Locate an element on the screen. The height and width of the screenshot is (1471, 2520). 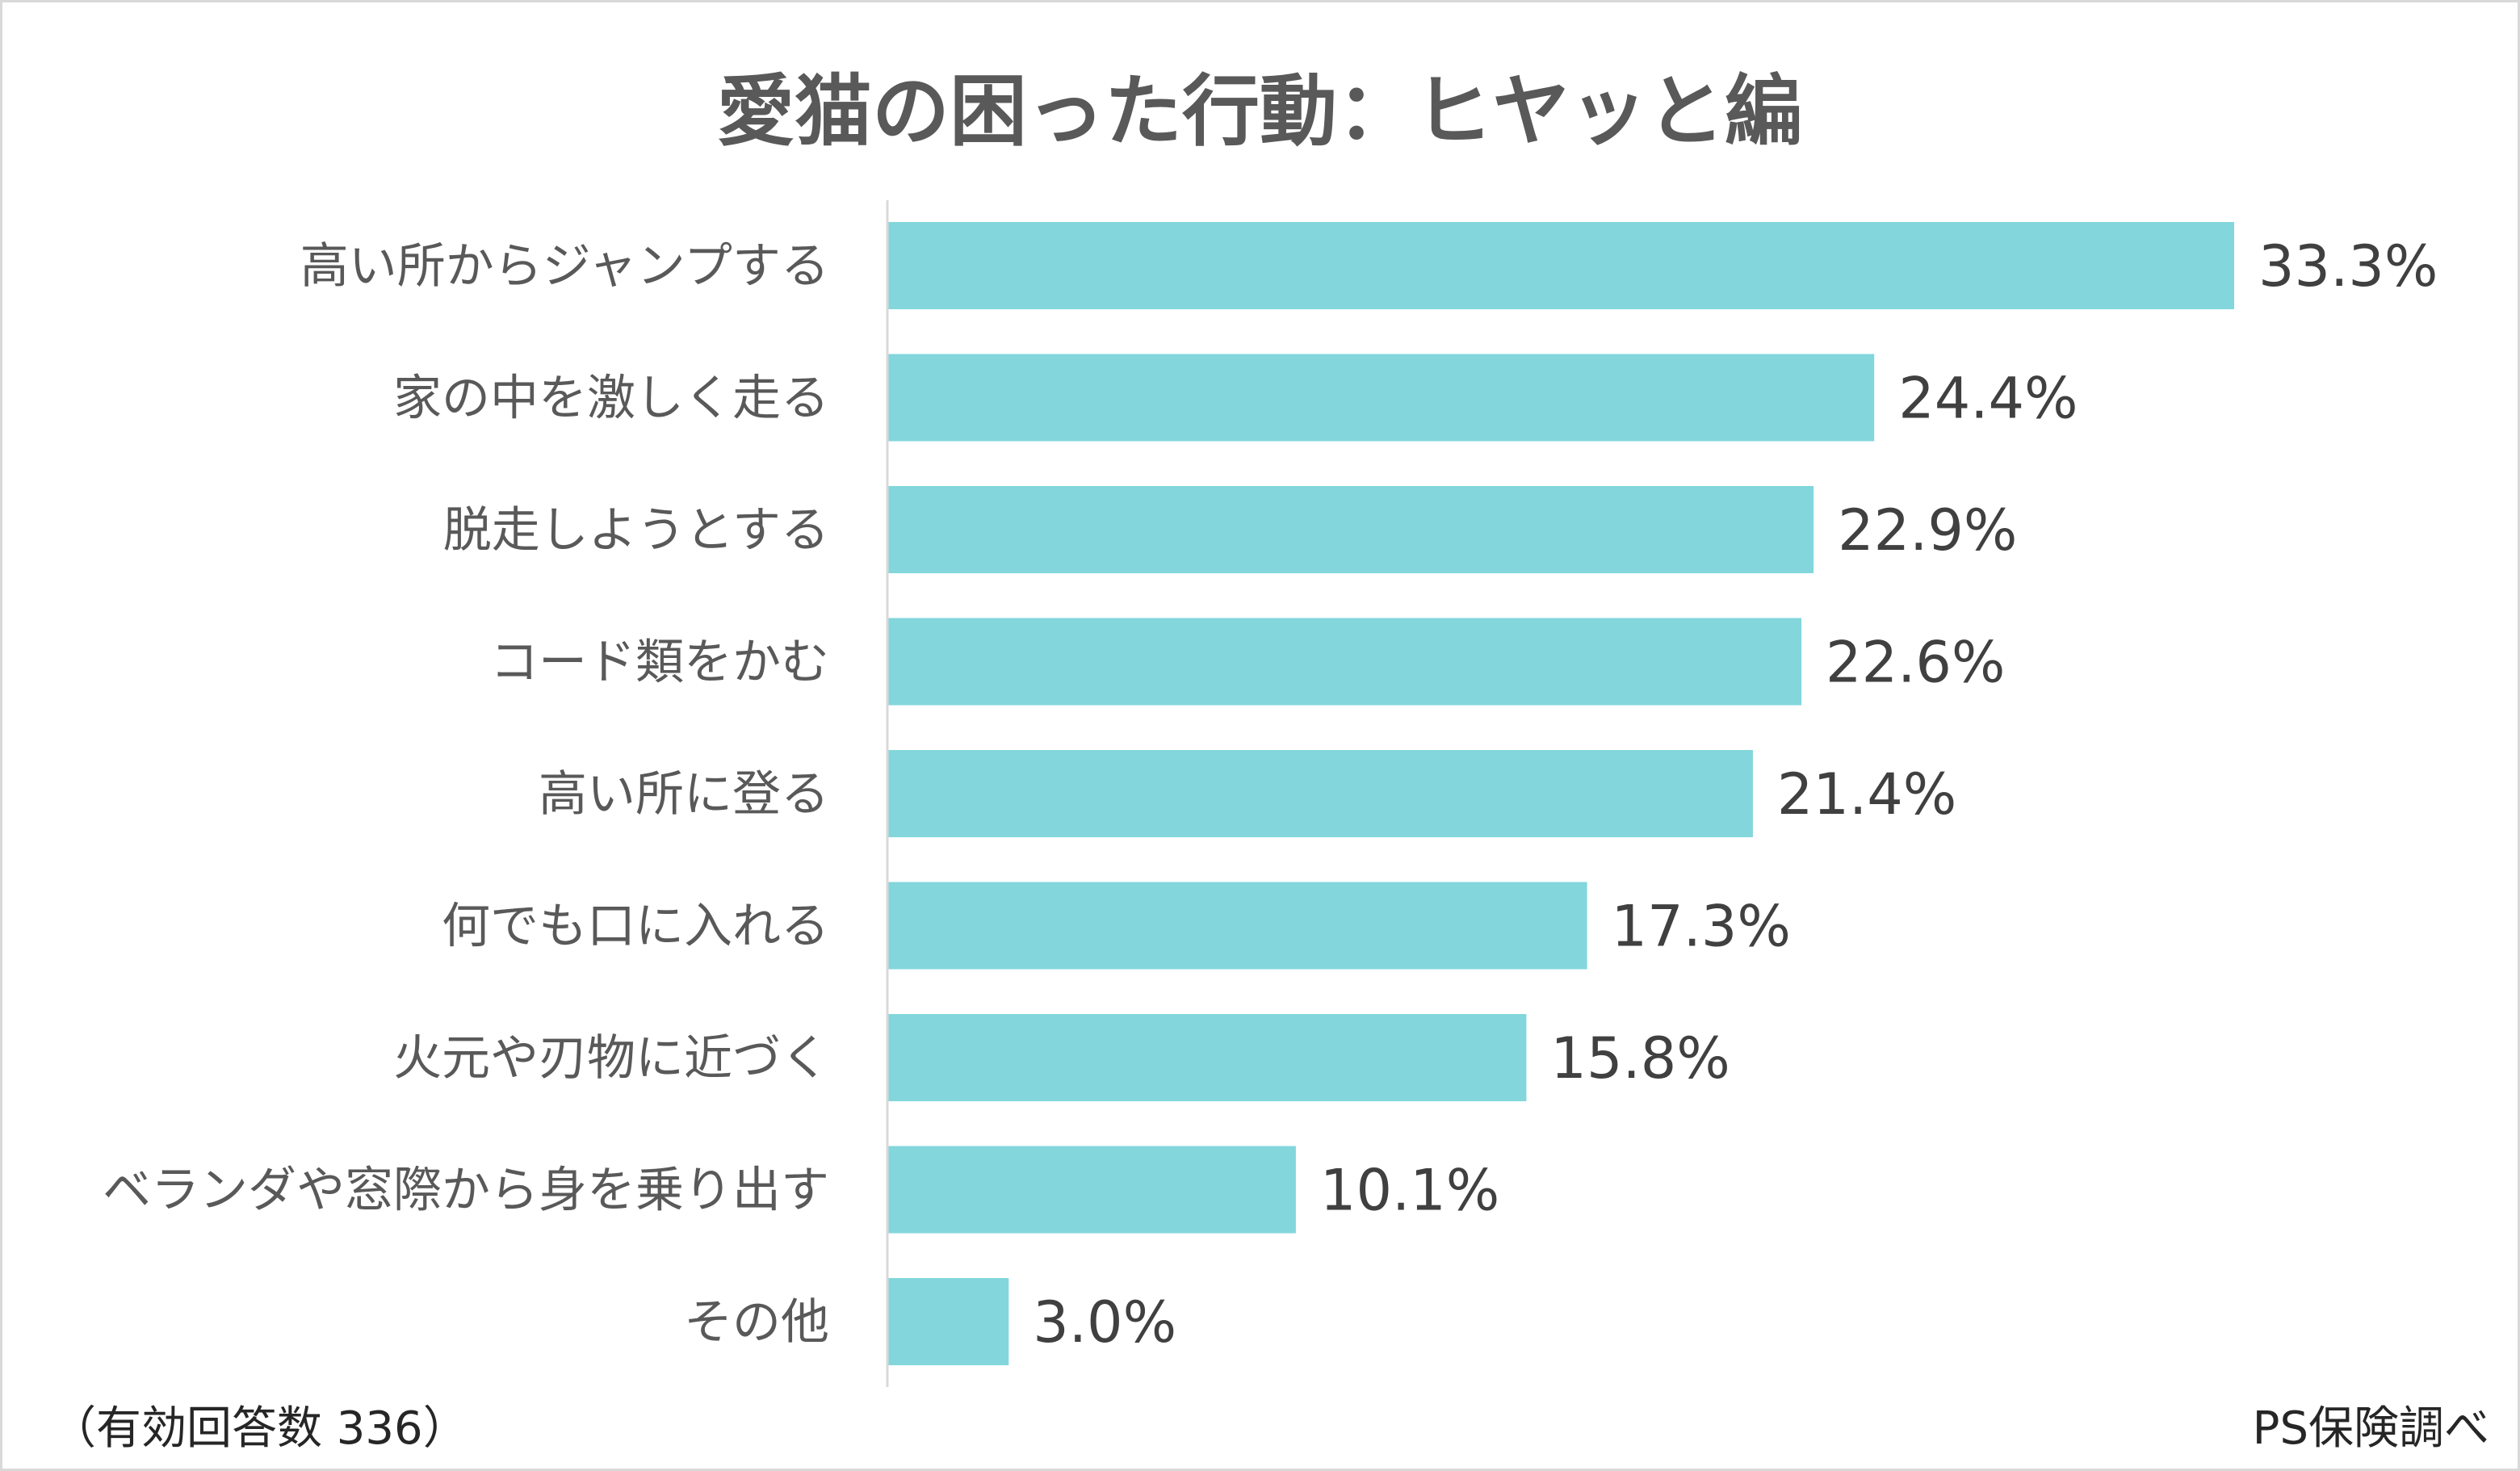
value-label: 21.4% is located at coordinates (1866, 794).